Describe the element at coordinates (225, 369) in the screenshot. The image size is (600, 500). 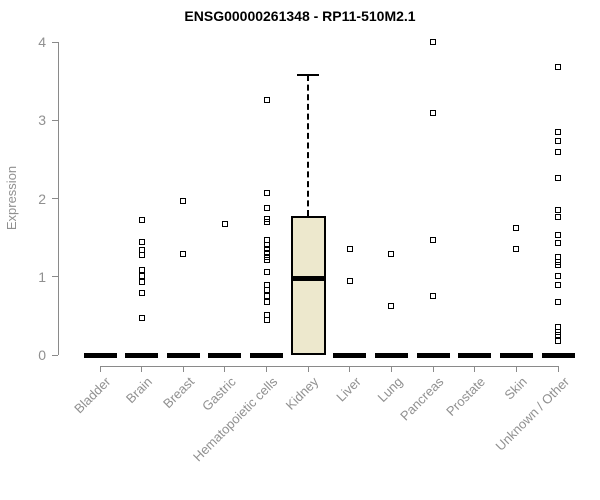
I see `x-tick-gastric` at that location.